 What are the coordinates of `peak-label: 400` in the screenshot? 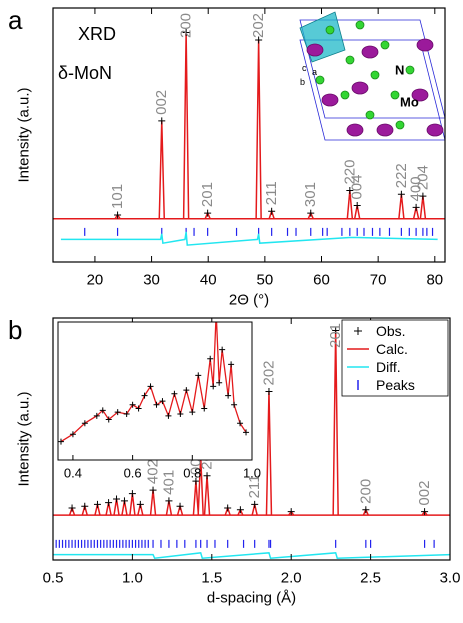 It's located at (416, 188).